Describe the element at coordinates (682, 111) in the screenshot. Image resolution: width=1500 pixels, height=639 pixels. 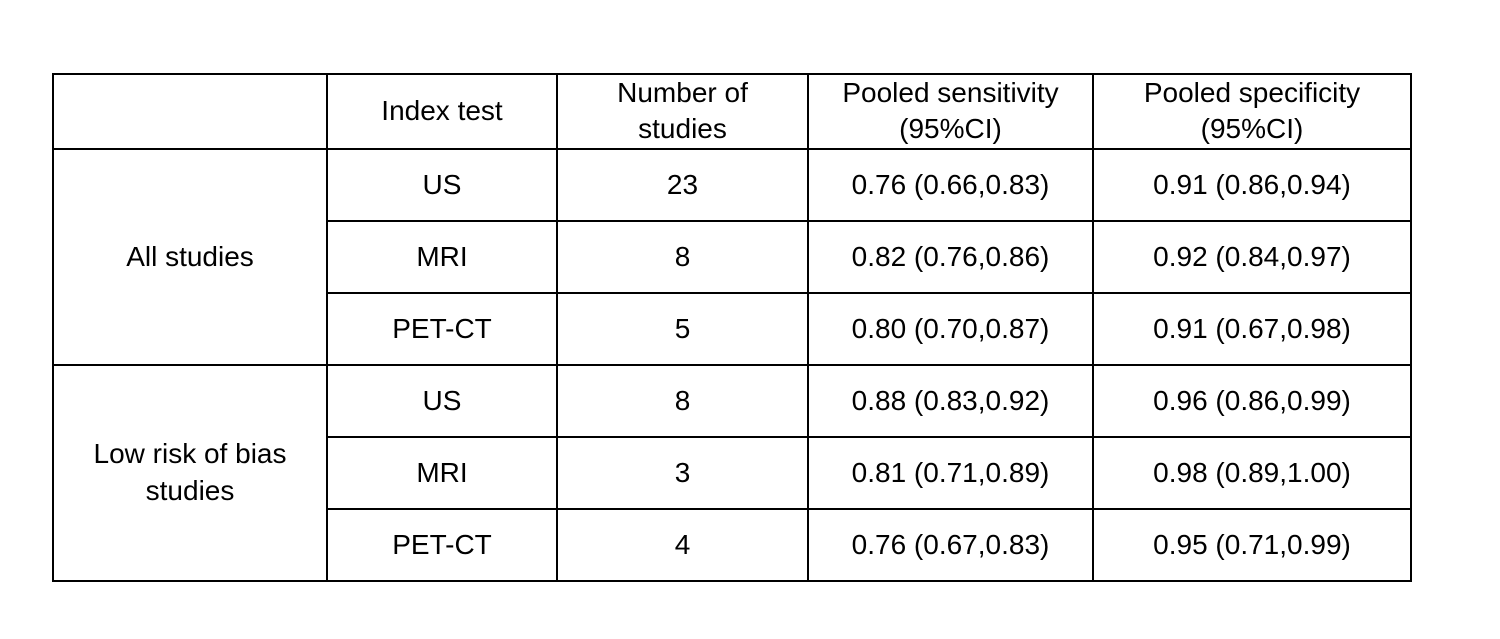
I see `header-cell-num-studies: Number of studies` at that location.